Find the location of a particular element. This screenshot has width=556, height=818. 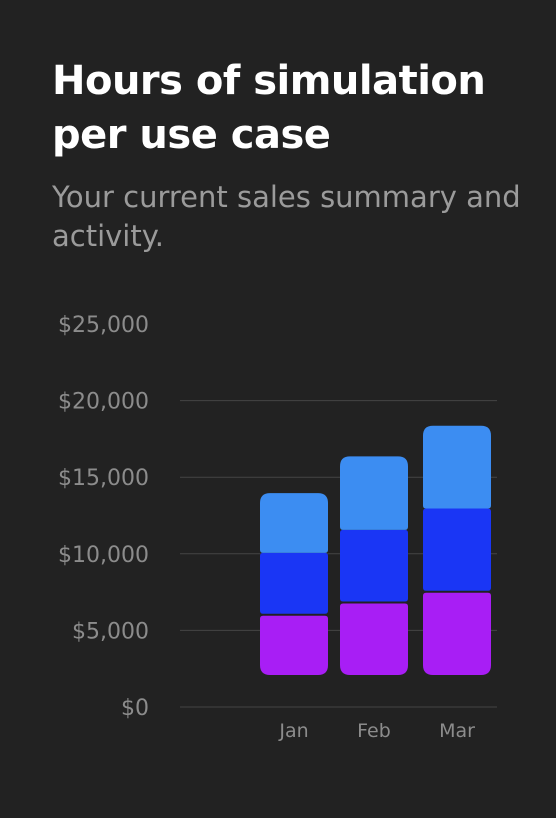

x-category-label: Feb is located at coordinates (374, 731).